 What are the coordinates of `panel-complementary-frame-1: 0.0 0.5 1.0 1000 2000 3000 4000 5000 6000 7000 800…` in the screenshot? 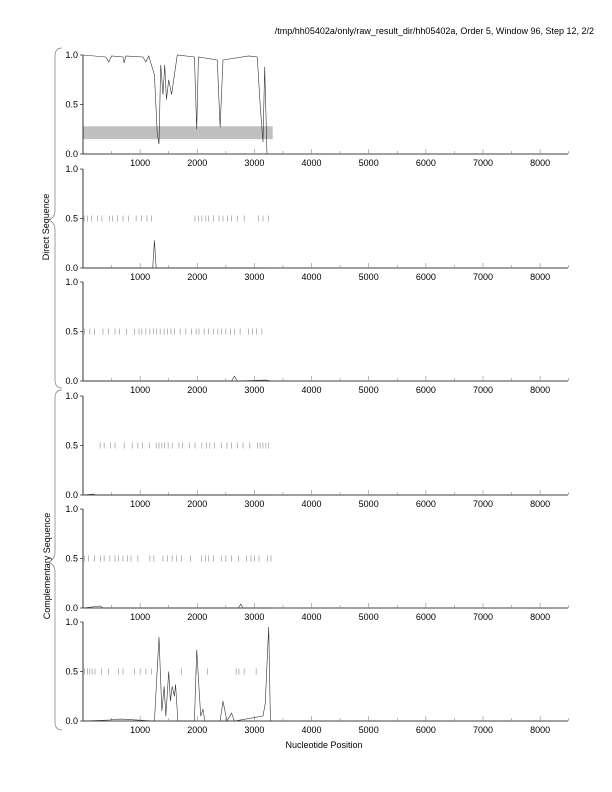 It's located at (317, 450).